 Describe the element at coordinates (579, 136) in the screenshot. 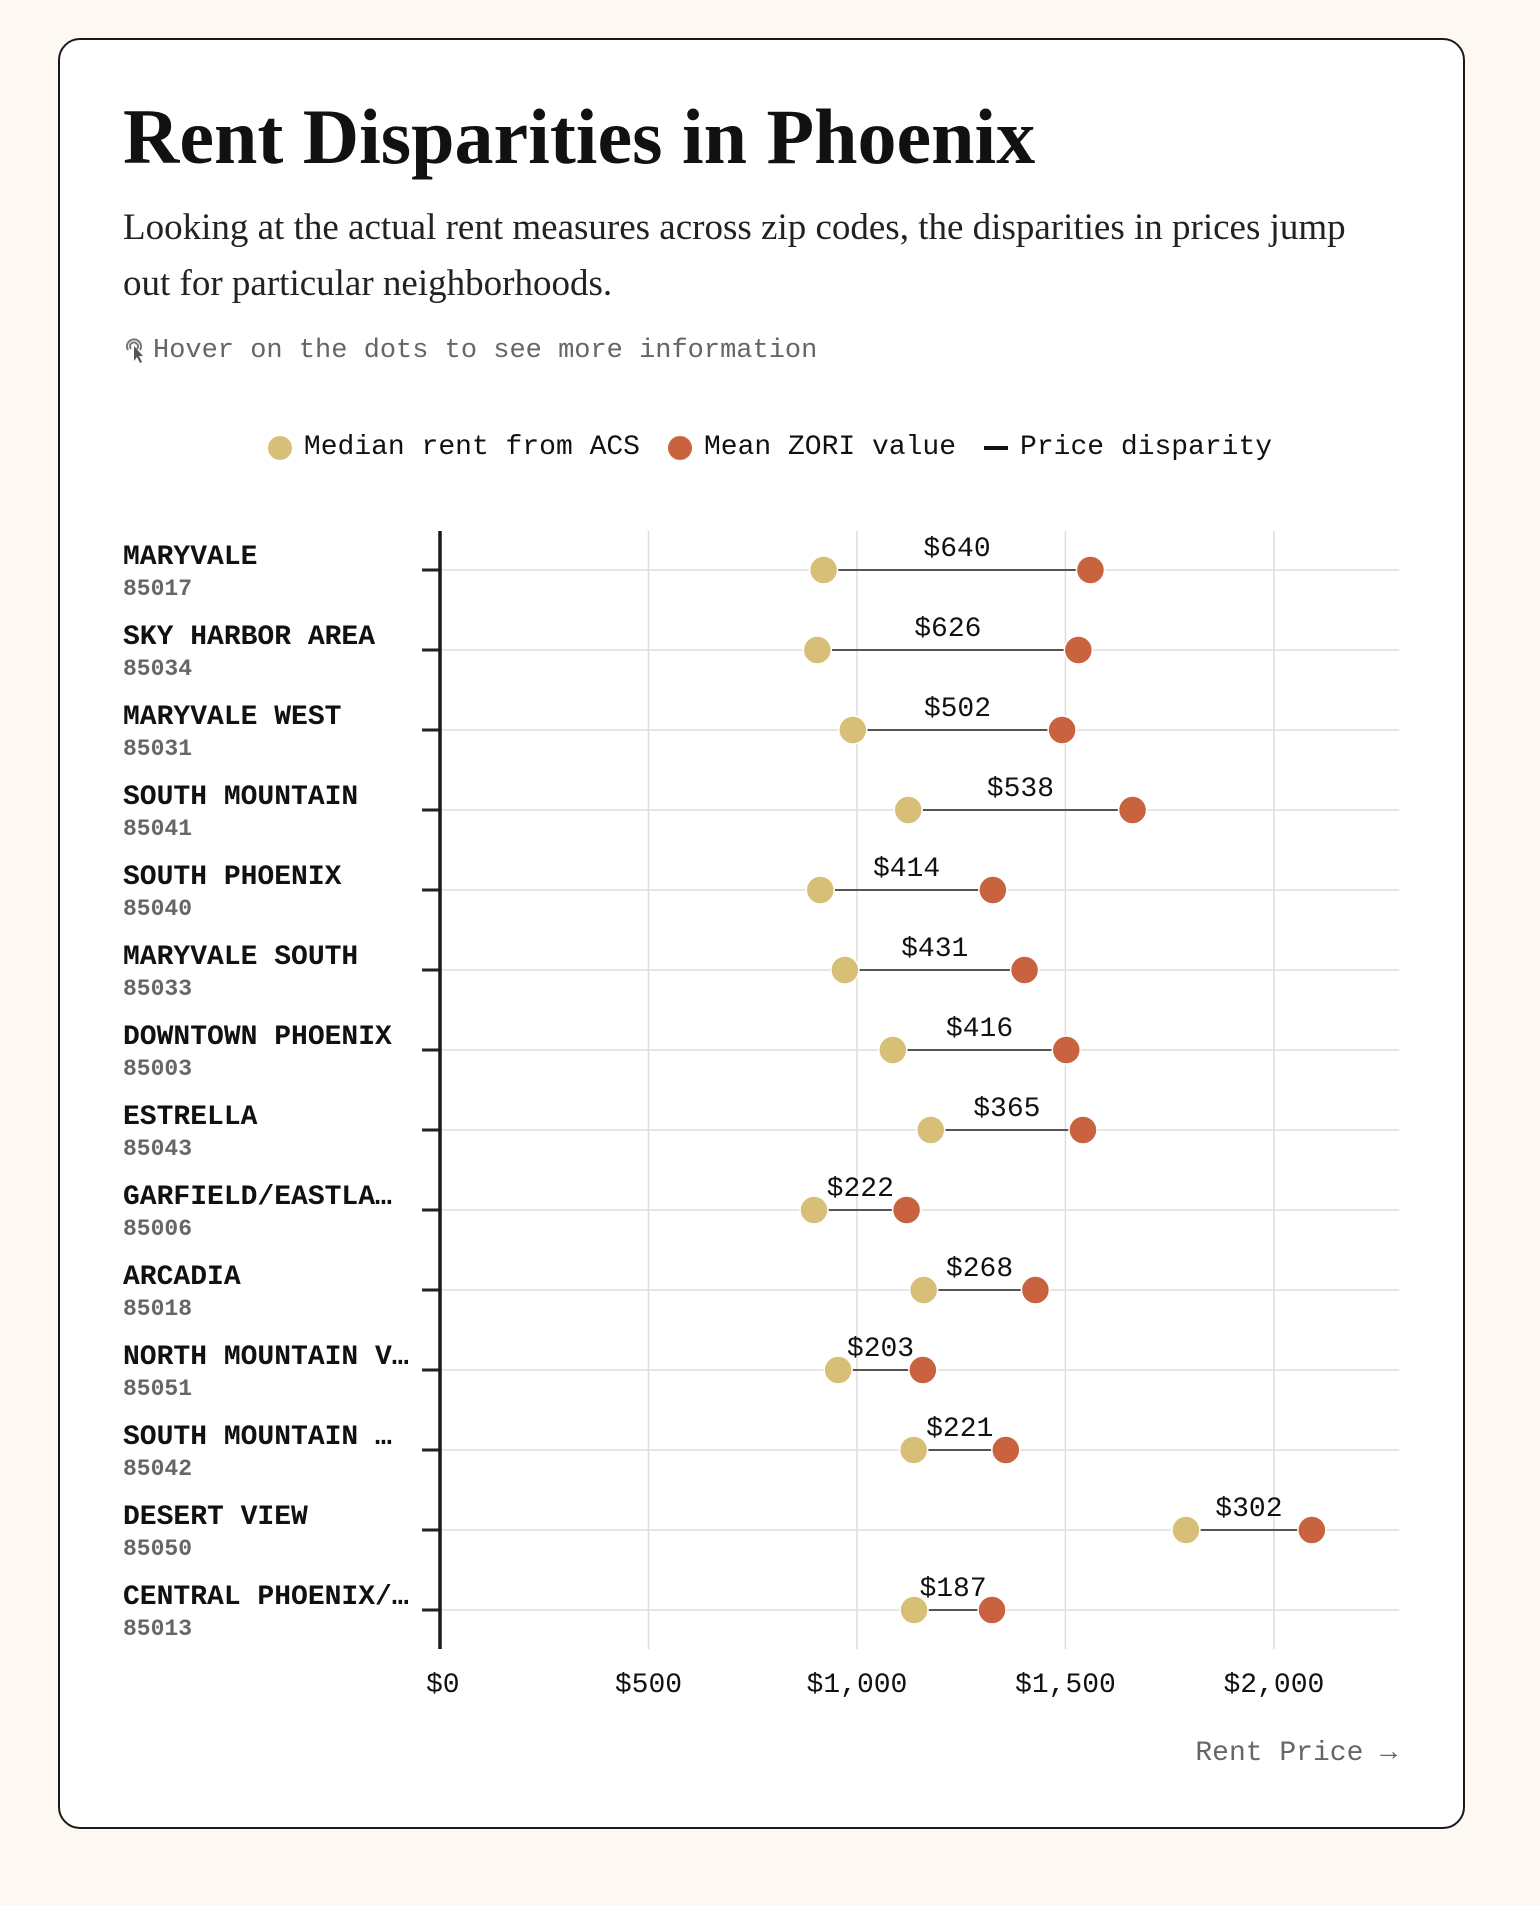

I see `page-title: Rent Disparities in Phoenix` at that location.